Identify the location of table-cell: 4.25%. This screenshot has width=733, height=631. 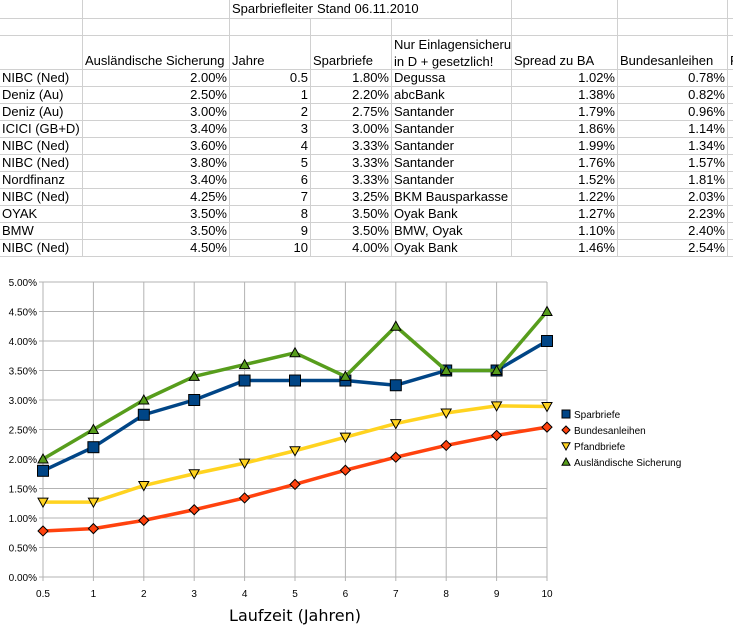
(156, 197).